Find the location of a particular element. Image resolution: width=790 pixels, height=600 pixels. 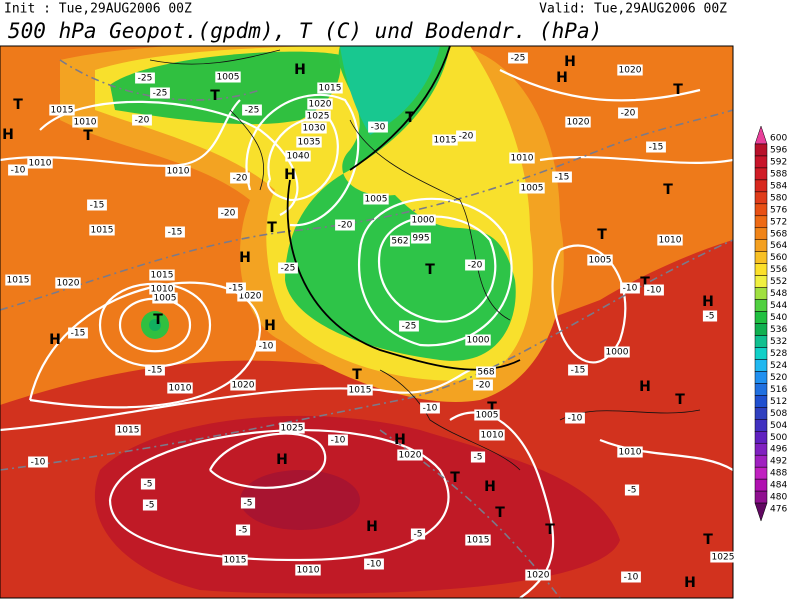

color-bar-label: 580 is located at coordinates (778, 198).